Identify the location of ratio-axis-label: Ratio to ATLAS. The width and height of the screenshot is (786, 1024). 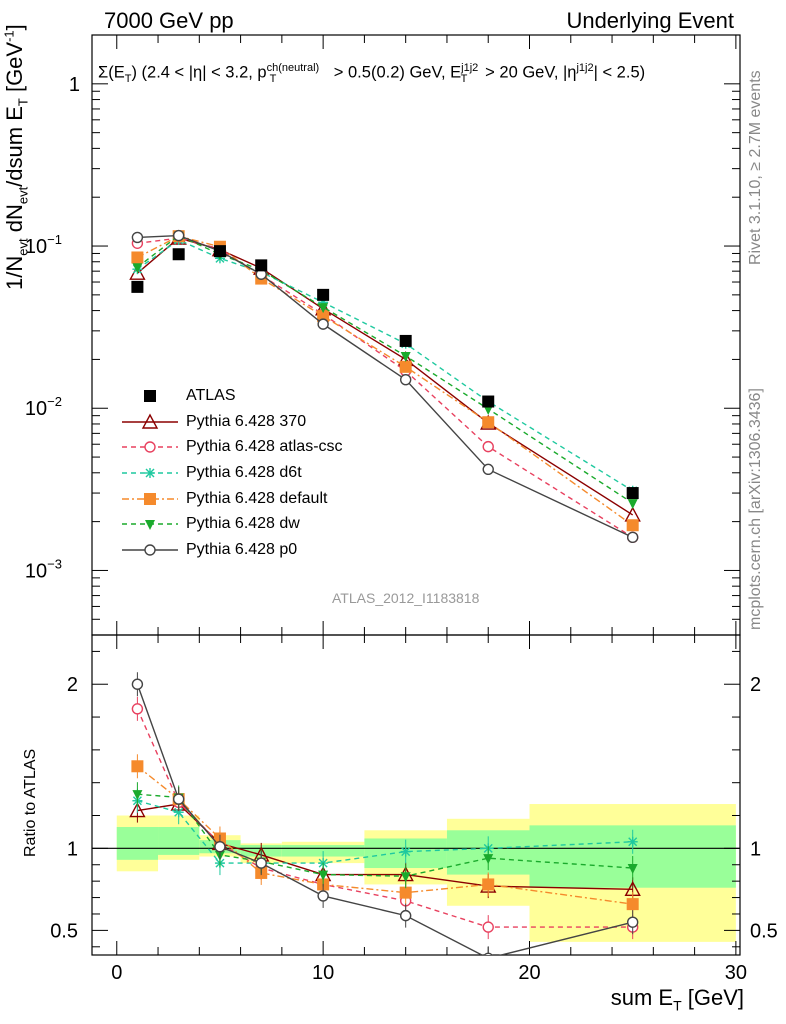
(30, 802).